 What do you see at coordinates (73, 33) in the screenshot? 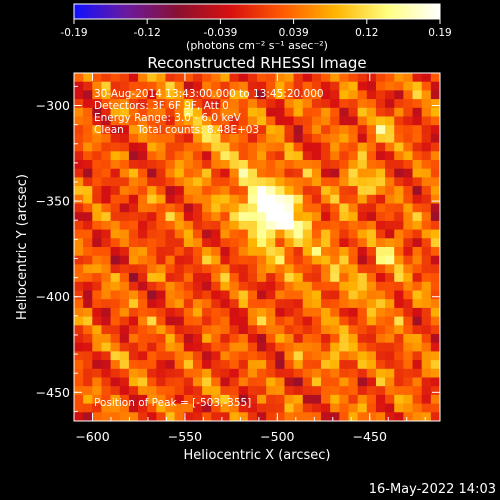
I see `colorbar-tick-label: -0.19` at bounding box center [73, 33].